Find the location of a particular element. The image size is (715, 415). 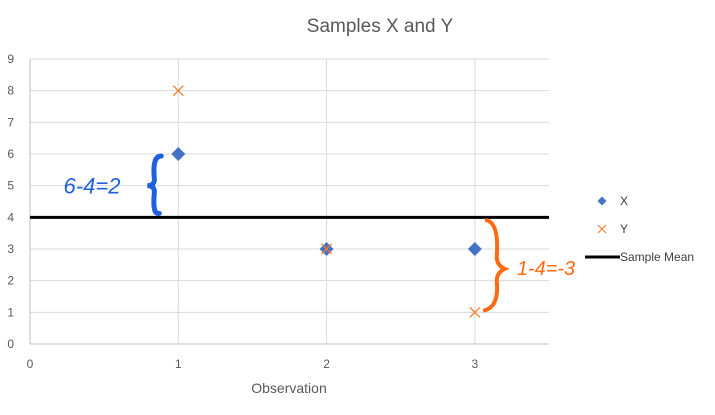

y-tick-label: 2 is located at coordinates (10, 281).